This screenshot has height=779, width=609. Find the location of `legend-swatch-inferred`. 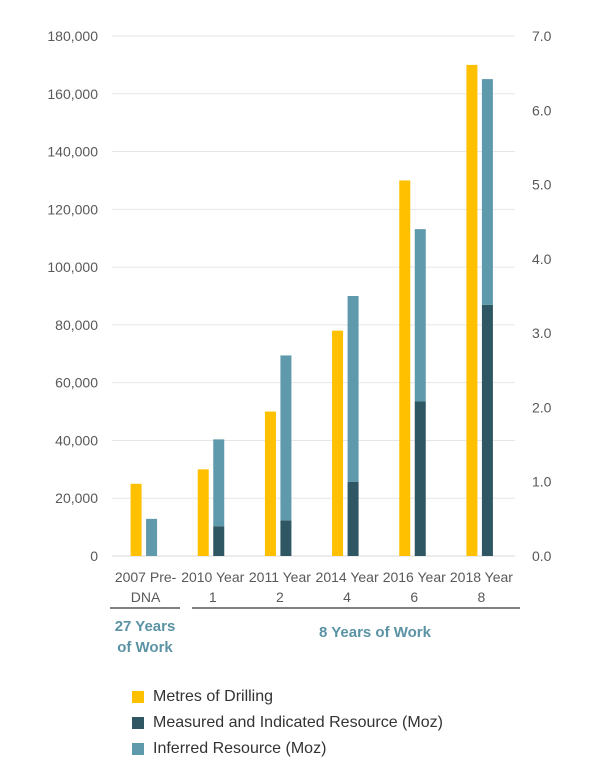

legend-swatch-inferred is located at coordinates (138, 749).